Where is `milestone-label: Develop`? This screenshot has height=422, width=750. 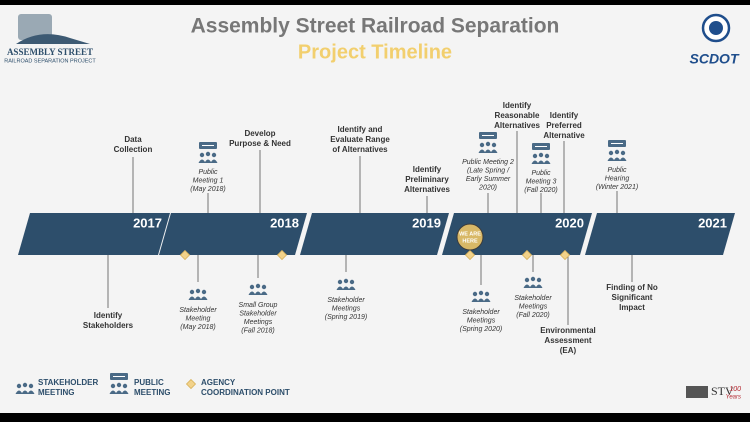 milestone-label: Develop is located at coordinates (259, 133).